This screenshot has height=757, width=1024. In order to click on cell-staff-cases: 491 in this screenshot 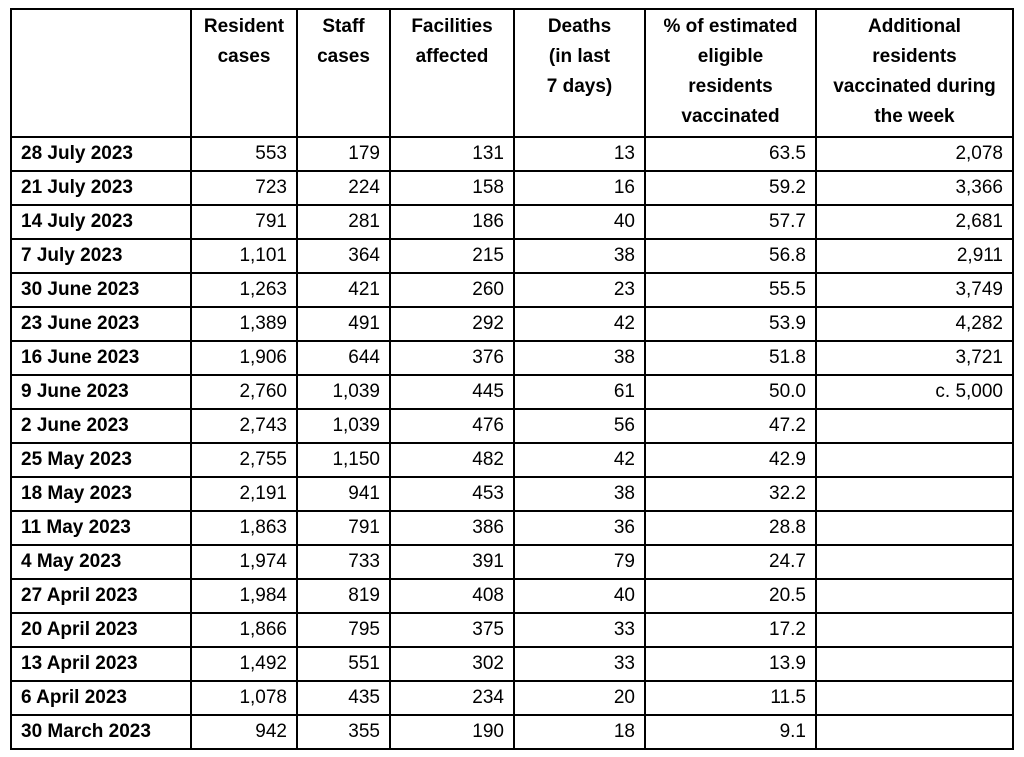, I will do `click(343, 324)`.